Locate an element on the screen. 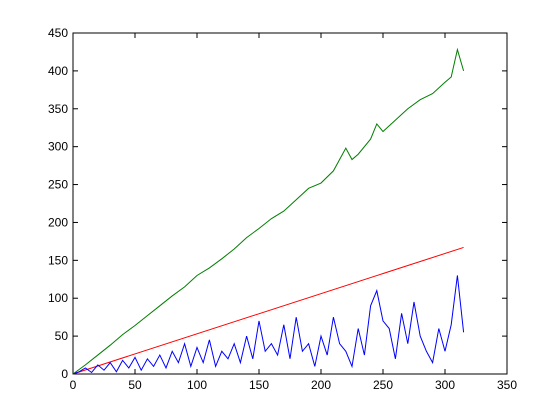 This screenshot has width=560, height=420. y-tick-label: 450 is located at coordinates (58, 33).